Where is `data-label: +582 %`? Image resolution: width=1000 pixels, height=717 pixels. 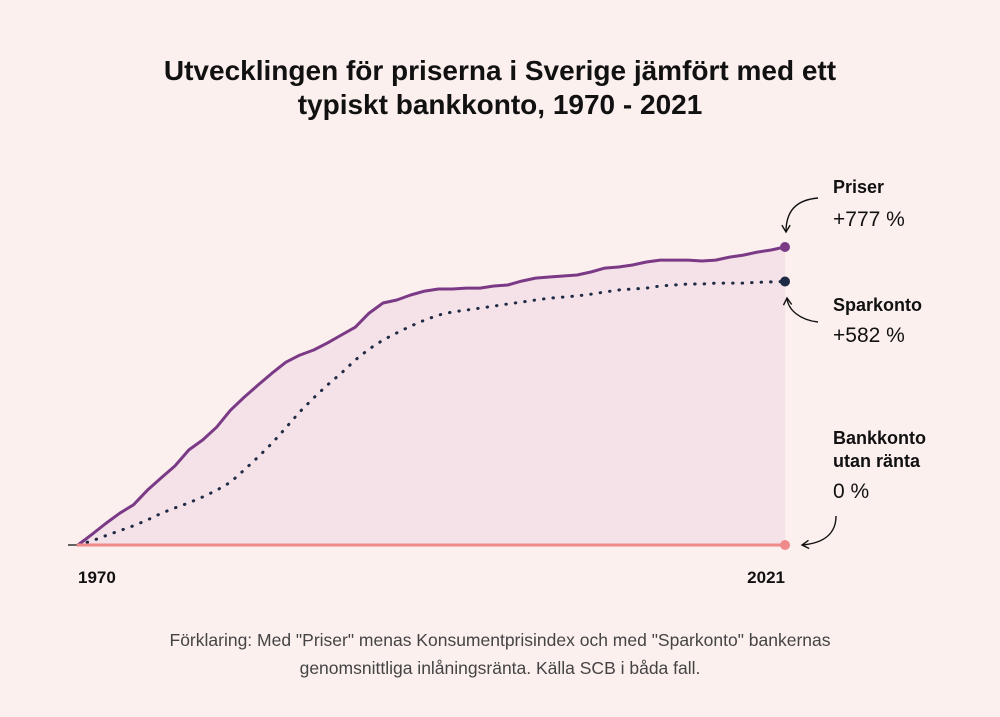 data-label: +582 % is located at coordinates (869, 335).